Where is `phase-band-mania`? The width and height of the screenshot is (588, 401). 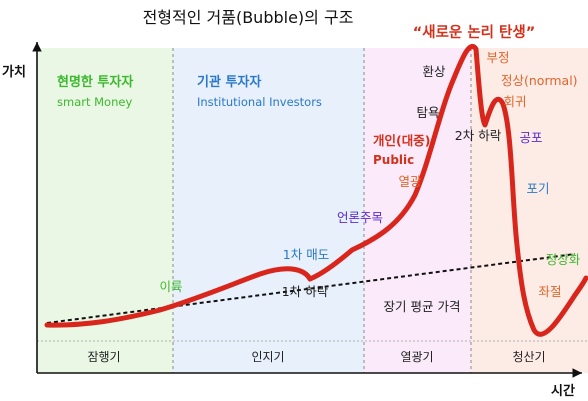 phase-band-mania is located at coordinates (417, 210).